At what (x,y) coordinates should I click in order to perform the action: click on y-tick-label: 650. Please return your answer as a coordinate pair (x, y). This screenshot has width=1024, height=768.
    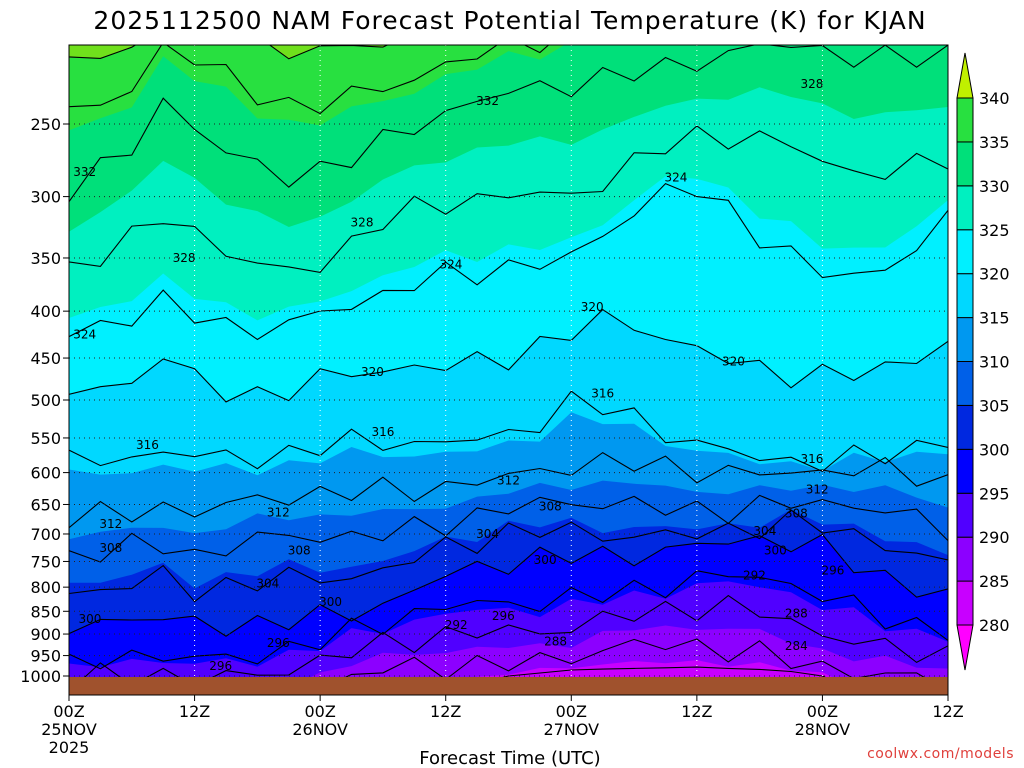
    Looking at the image, I should click on (45, 504).